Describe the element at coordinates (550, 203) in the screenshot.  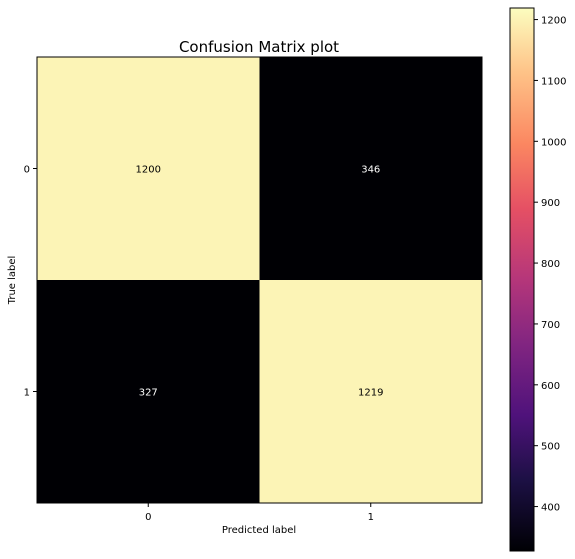
I see `colorbar-tick-label: 900` at that location.